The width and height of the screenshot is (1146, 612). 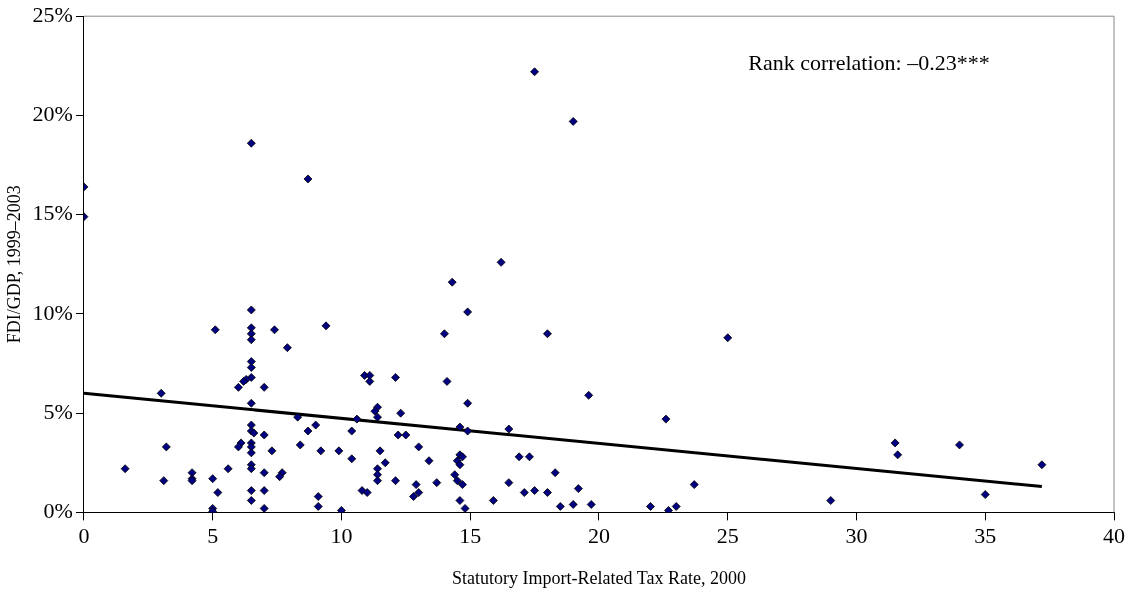 I want to click on x-tick-label: 20, so click(x=598, y=536).